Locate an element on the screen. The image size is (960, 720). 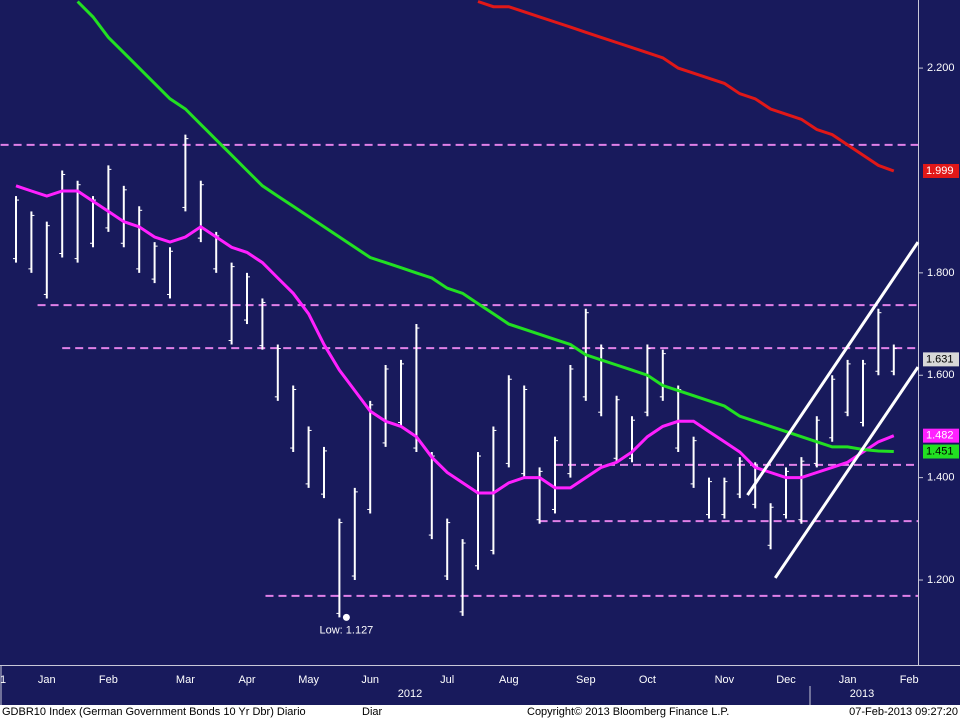
x-tick-label: Jun is located at coordinates (370, 680).